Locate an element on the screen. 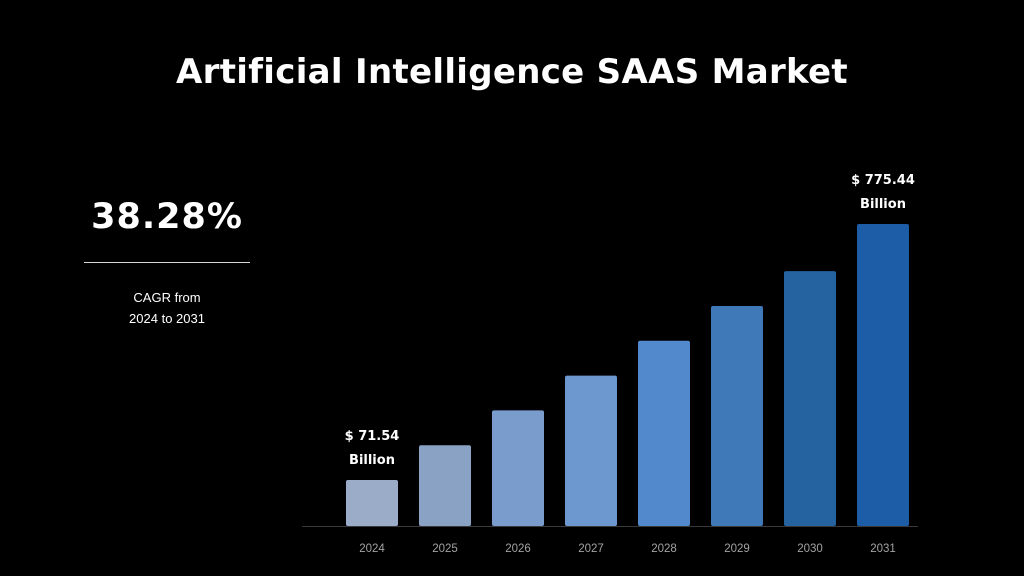 This screenshot has width=1024, height=576. data-label-2024-line2: Billion is located at coordinates (372, 460).